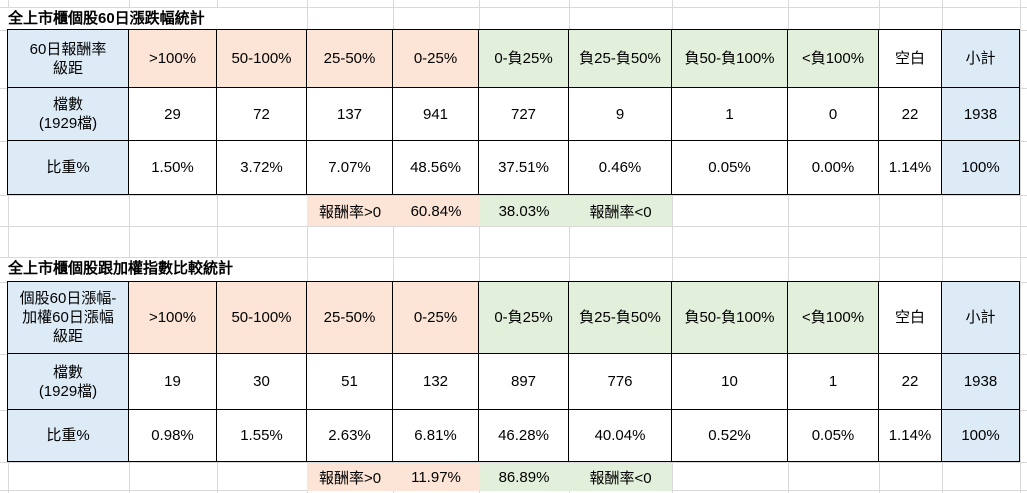 Image resolution: width=1027 pixels, height=493 pixels. Describe the element at coordinates (620, 211) in the screenshot. I see `t1-summary-neg-label: 報酬率<0` at that location.